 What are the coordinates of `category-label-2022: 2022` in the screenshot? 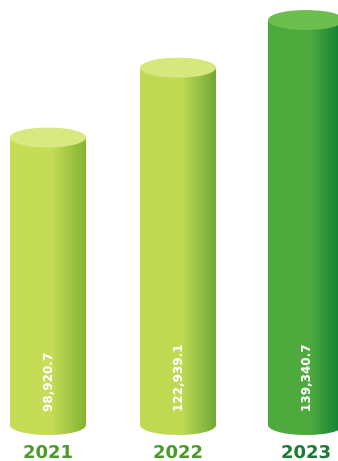 It's located at (178, 451).